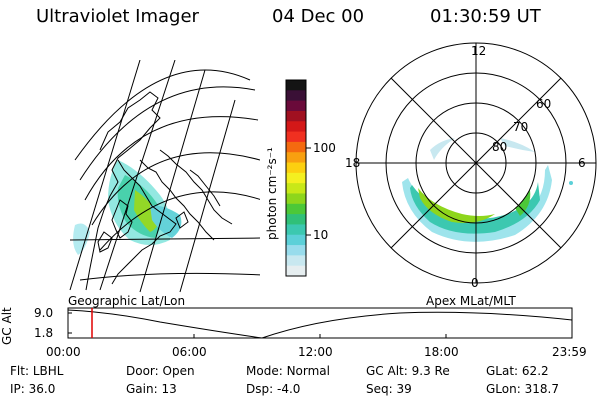  I want to click on info-dsp: Dsp: -4.0, so click(273, 389).